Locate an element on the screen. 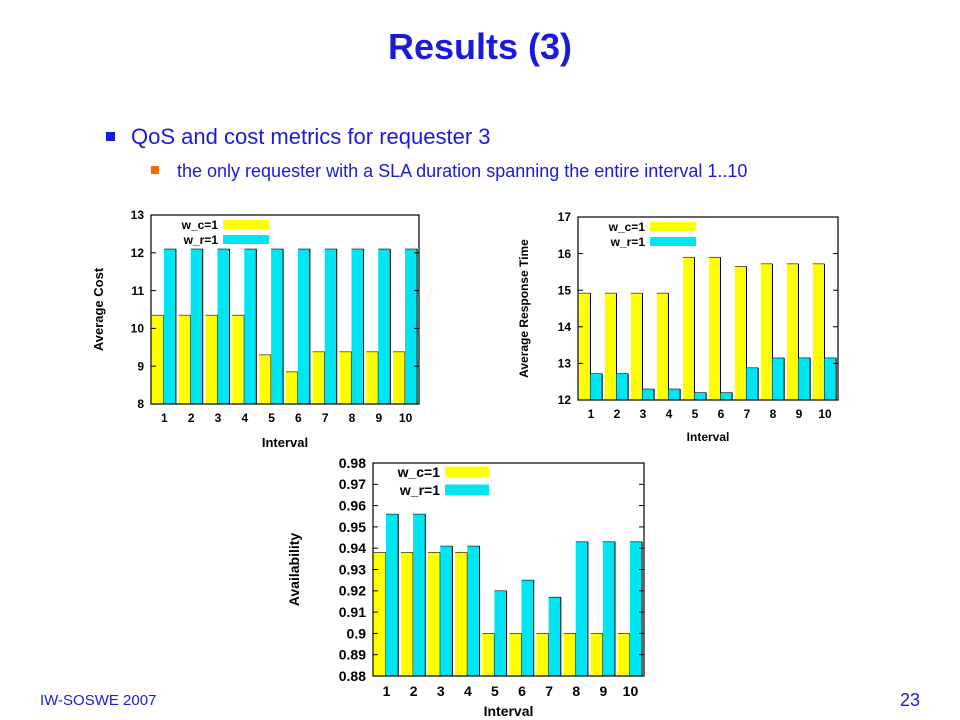 Image resolution: width=960 pixels, height=720 pixels. x-axis-label: Interval is located at coordinates (285, 442).